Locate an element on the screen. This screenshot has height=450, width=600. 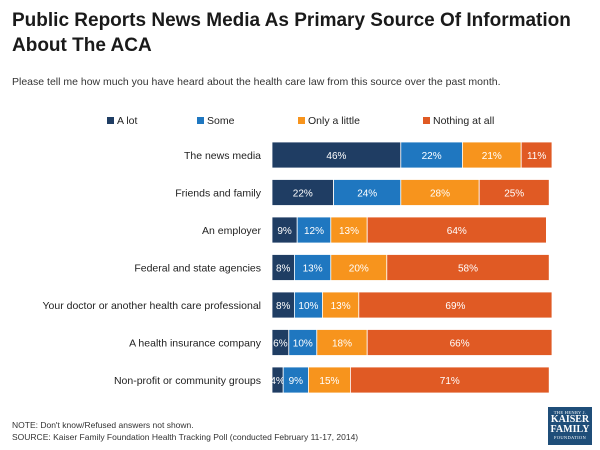
category-label: An employer is located at coordinates (231, 231).